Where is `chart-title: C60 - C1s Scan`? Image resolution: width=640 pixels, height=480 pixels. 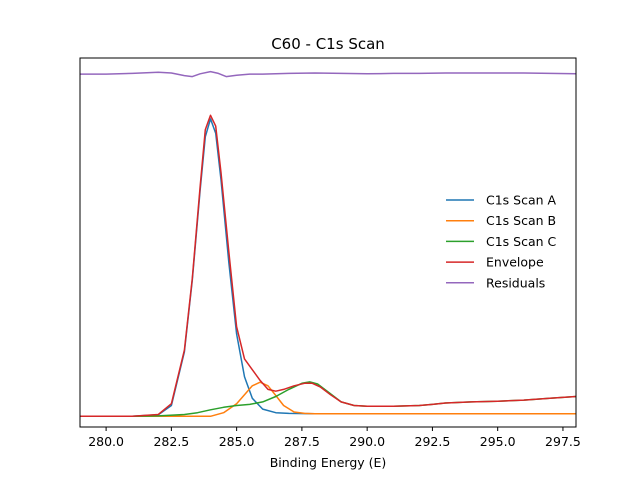
chart-title: C60 - C1s Scan is located at coordinates (328, 44).